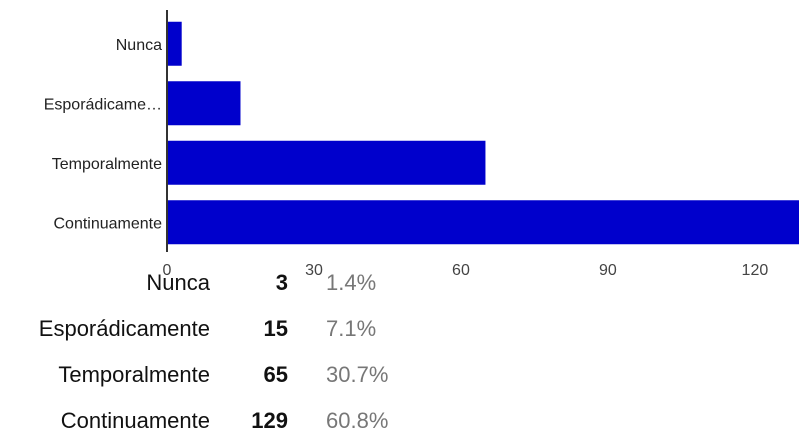 The image size is (799, 448). What do you see at coordinates (139, 45) in the screenshot?
I see `category-label: Nunca` at bounding box center [139, 45].